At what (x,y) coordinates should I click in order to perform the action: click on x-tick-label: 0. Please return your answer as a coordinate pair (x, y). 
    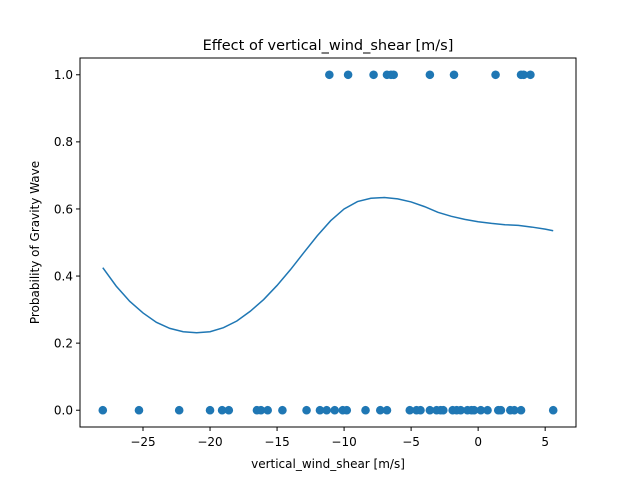
    Looking at the image, I should click on (478, 442).